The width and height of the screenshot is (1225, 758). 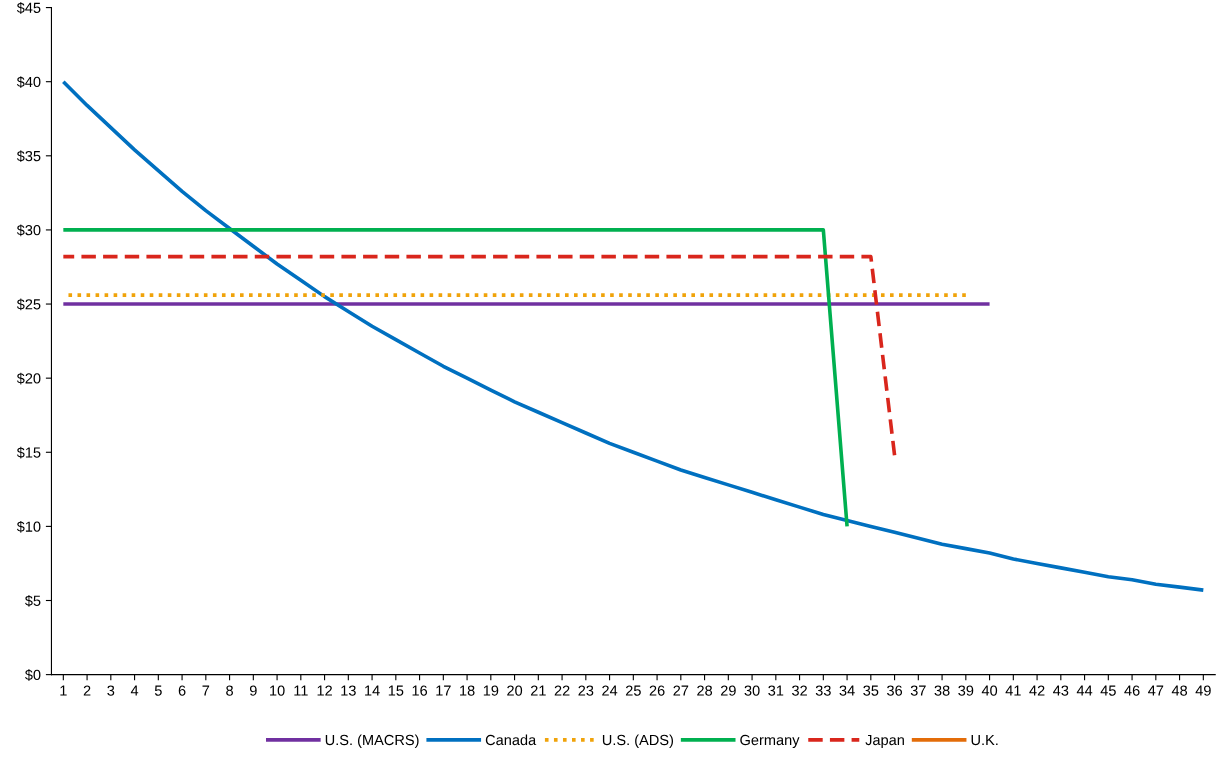 What do you see at coordinates (28, 82) in the screenshot?
I see `y-tick-label: $40` at bounding box center [28, 82].